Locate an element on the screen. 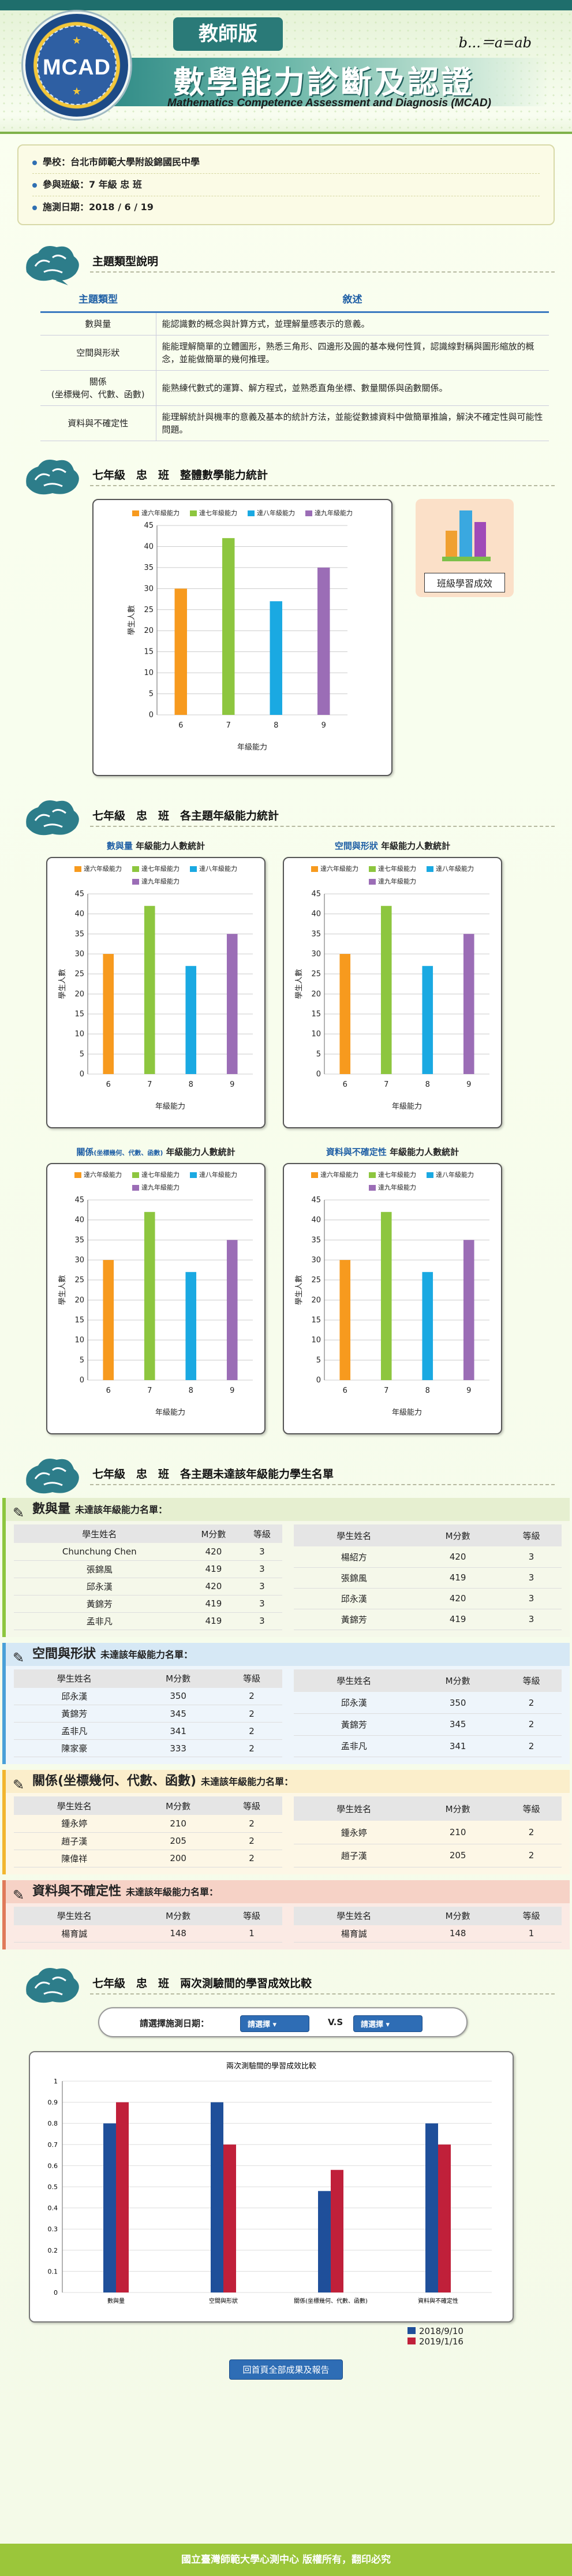 This screenshot has width=572, height=2576. page-title: 數學能力診斷及認證 is located at coordinates (323, 82).